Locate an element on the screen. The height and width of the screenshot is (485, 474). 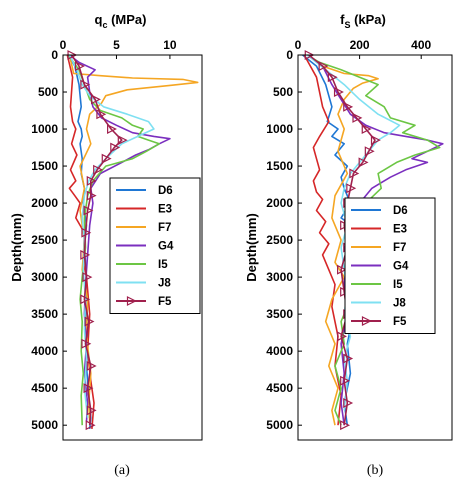
x-tick-label: 400 is located at coordinates (421, 45).